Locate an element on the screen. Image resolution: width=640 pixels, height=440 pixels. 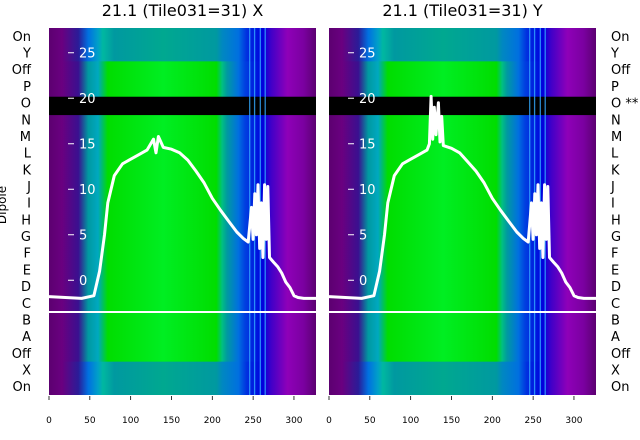
panel-title: 21.1 (Tile031=31) Y is located at coordinates (462, 10).